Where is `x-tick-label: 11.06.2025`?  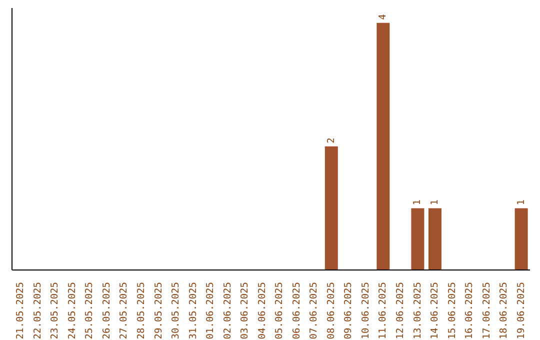
x-tick-label: 11.06.2025 is located at coordinates (383, 311).